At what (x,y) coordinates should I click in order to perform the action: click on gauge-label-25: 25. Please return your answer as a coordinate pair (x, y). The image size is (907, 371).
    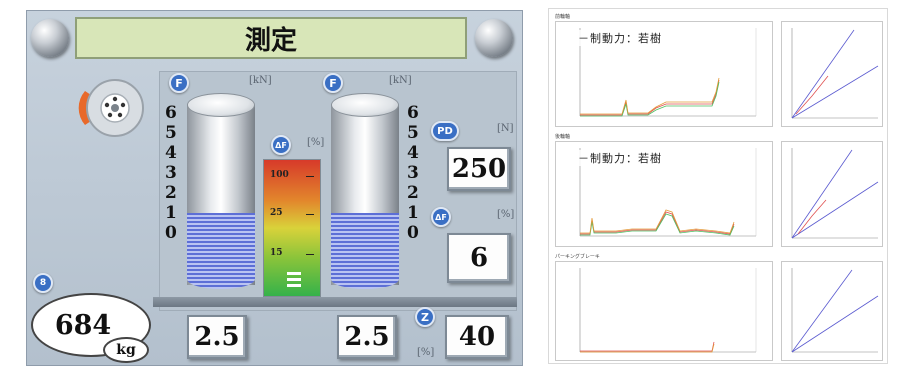
    Looking at the image, I should click on (276, 213).